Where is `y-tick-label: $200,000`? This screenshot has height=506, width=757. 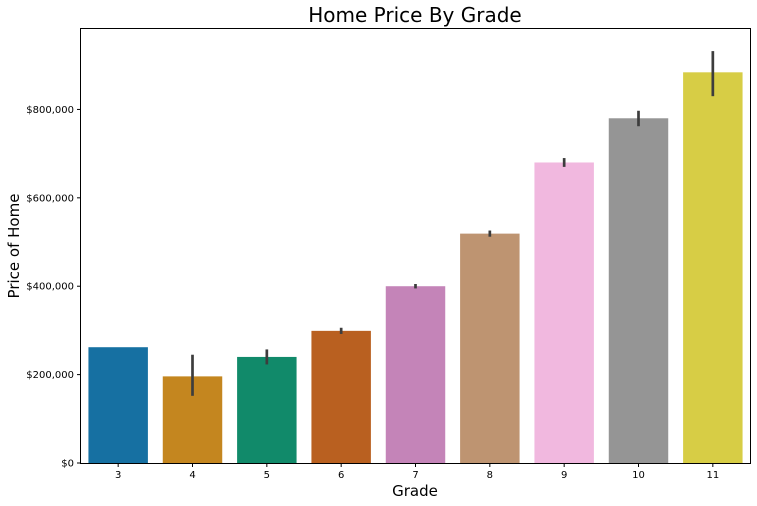
y-tick-label: $200,000 is located at coordinates (50, 375).